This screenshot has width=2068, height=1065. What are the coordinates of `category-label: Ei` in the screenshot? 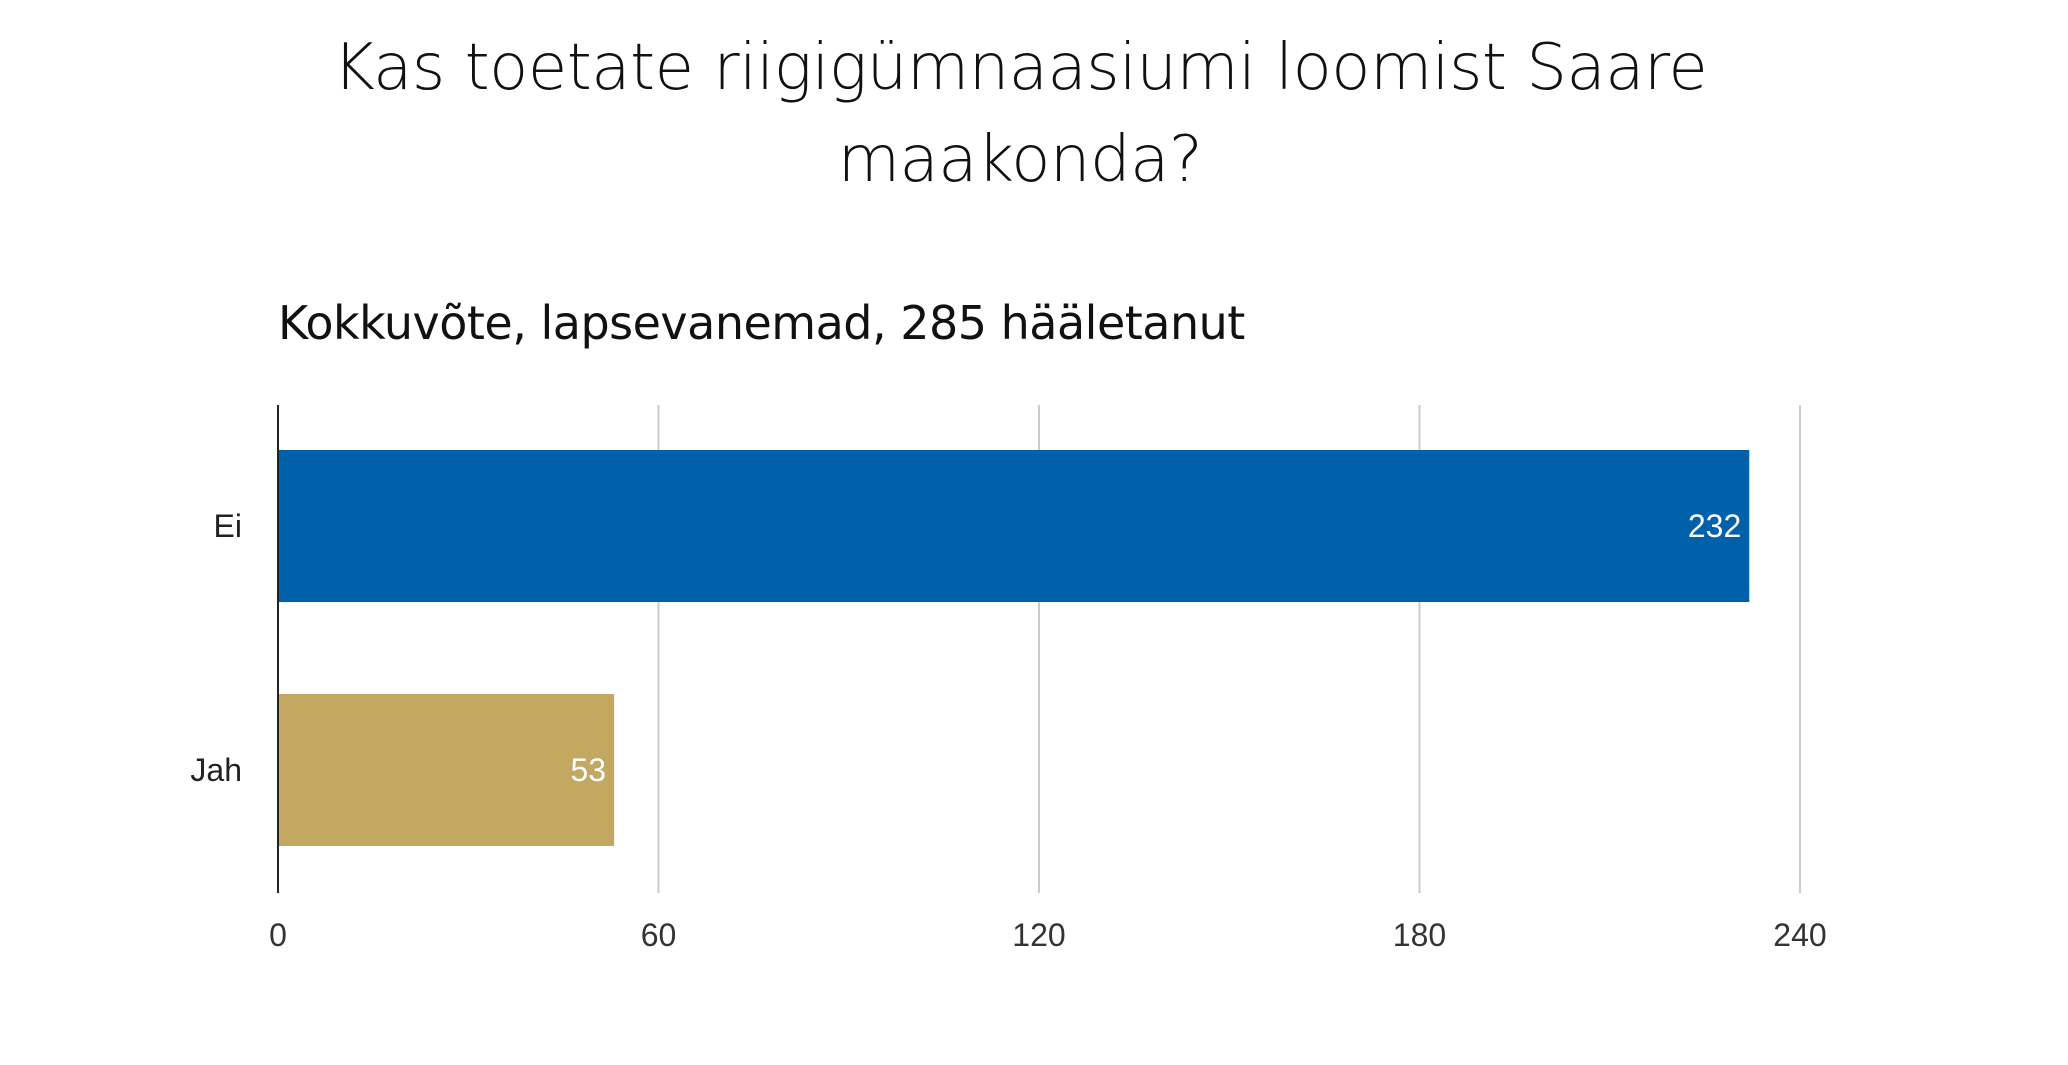 It's located at (228, 526).